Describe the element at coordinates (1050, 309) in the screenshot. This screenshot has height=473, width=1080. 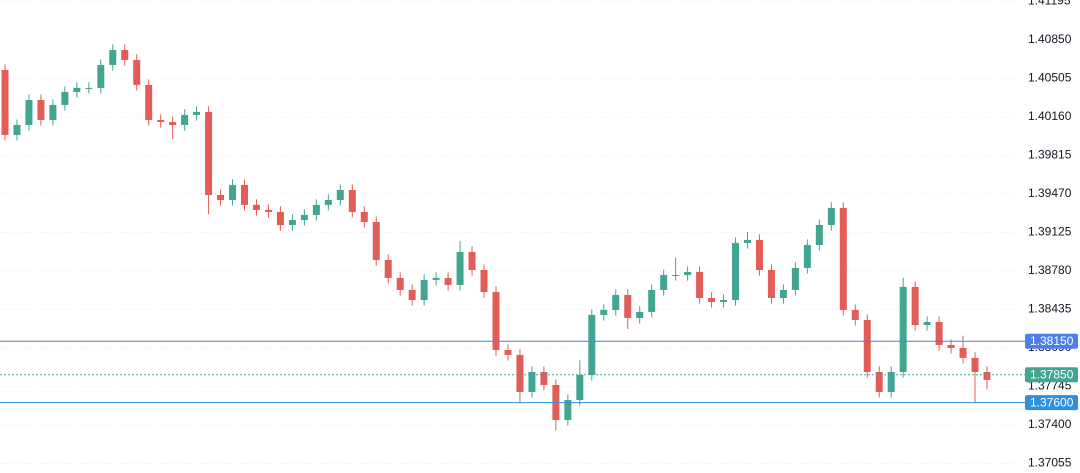
I see `y-tick-label: 1.38435` at that location.